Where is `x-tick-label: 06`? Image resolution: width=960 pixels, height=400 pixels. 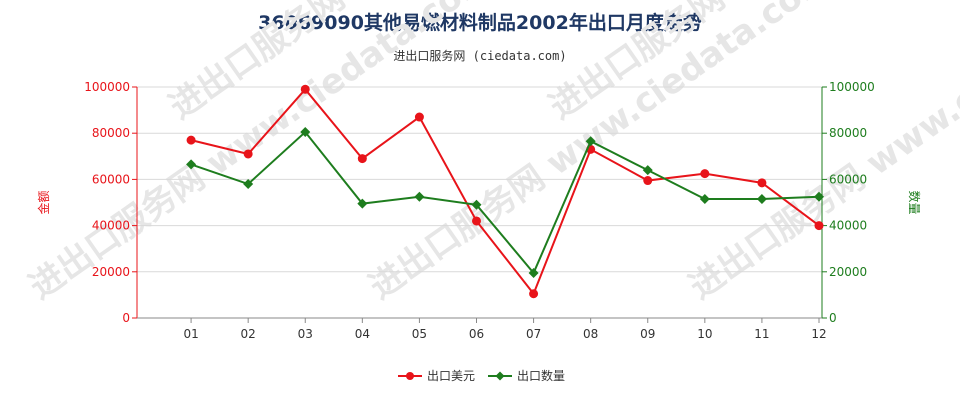
x-tick-label: 06 is located at coordinates (476, 334).